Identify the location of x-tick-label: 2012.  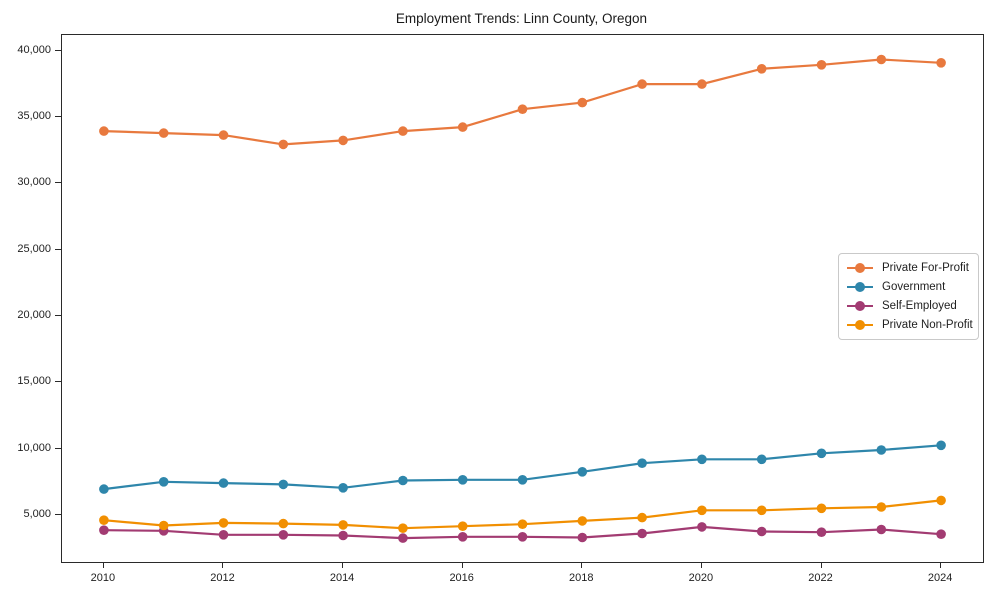
(222, 578).